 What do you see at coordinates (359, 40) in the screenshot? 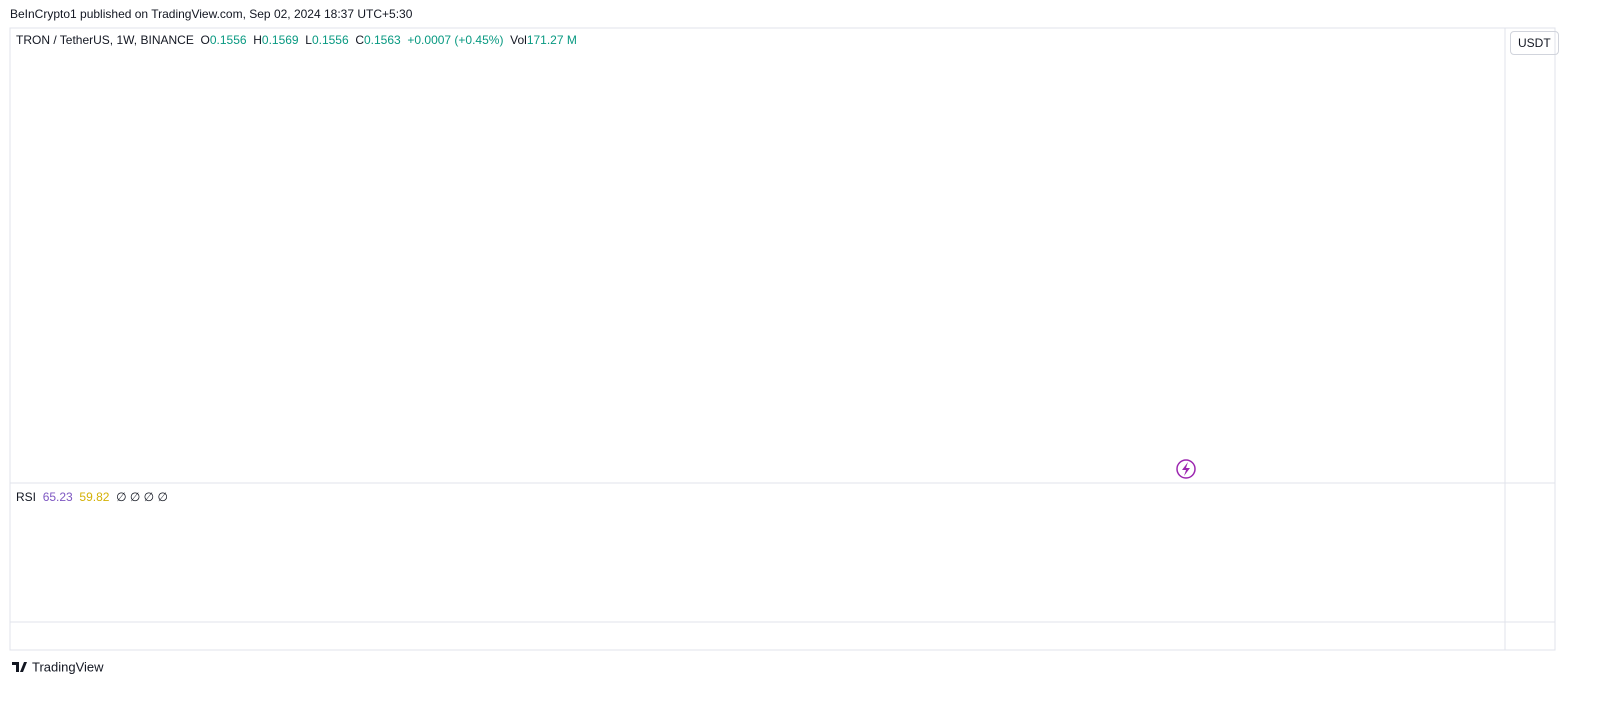
I see `c-label: C` at bounding box center [359, 40].